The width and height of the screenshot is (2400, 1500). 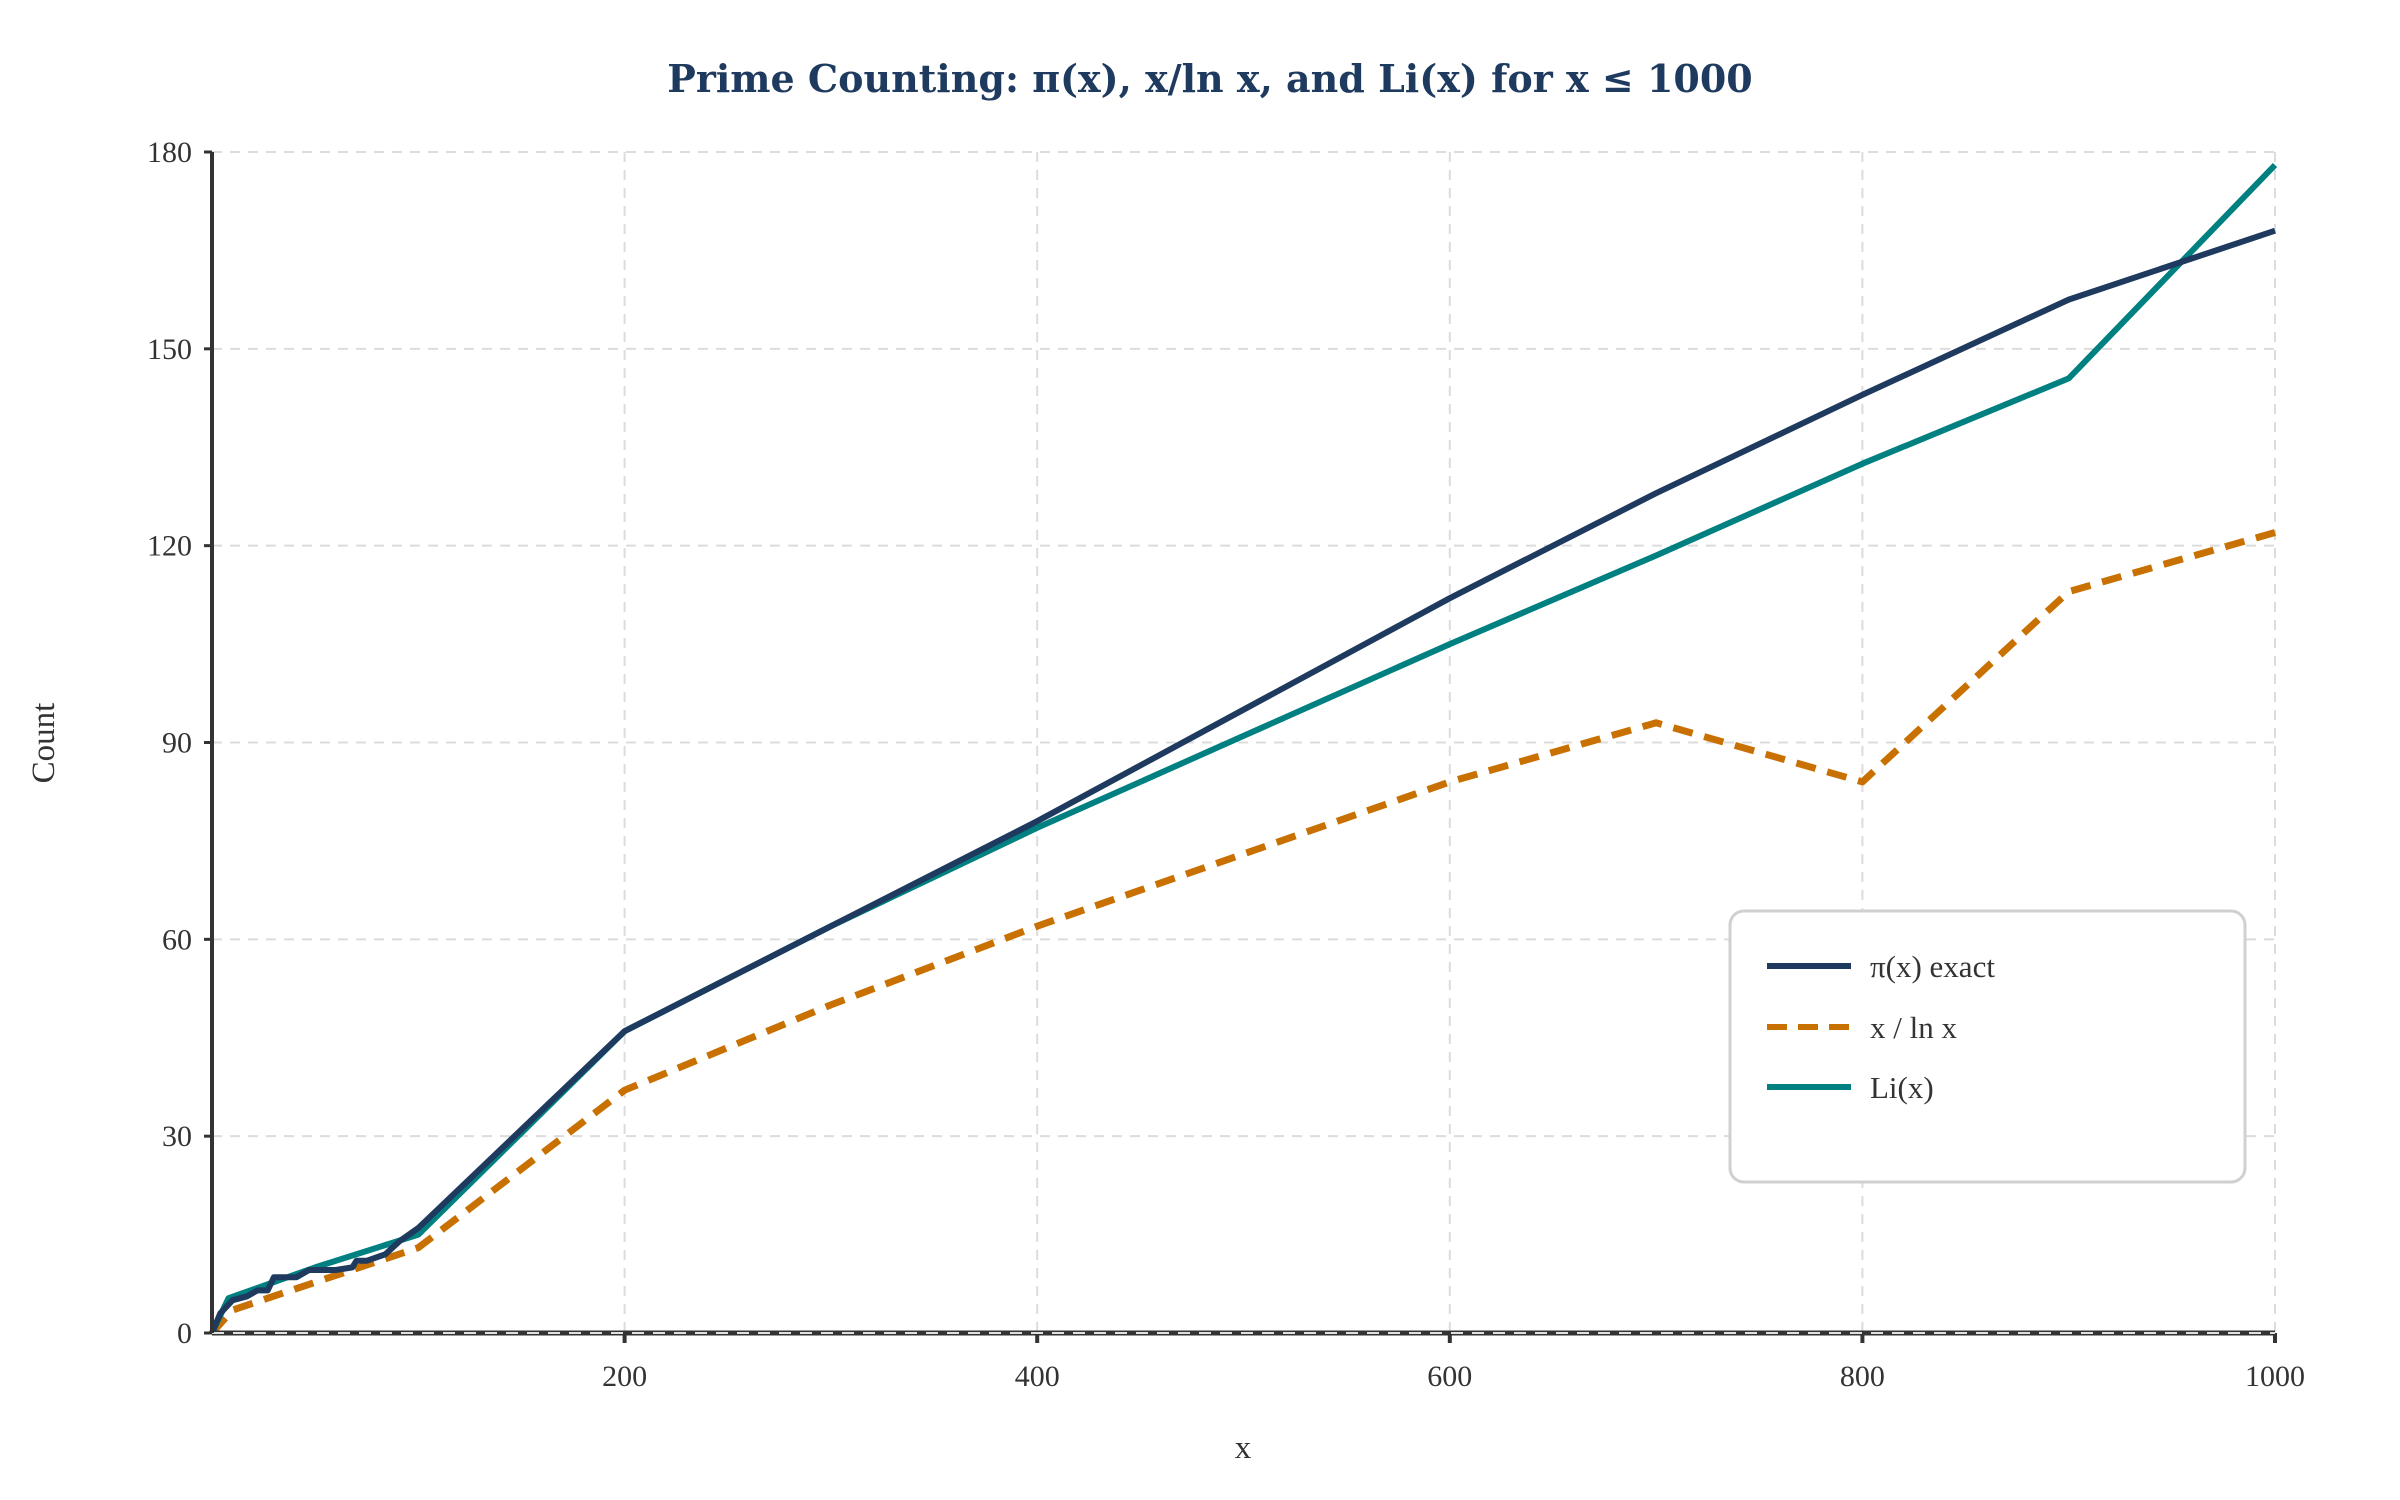 What do you see at coordinates (169, 546) in the screenshot?
I see `y-tick-label: 120` at bounding box center [169, 546].